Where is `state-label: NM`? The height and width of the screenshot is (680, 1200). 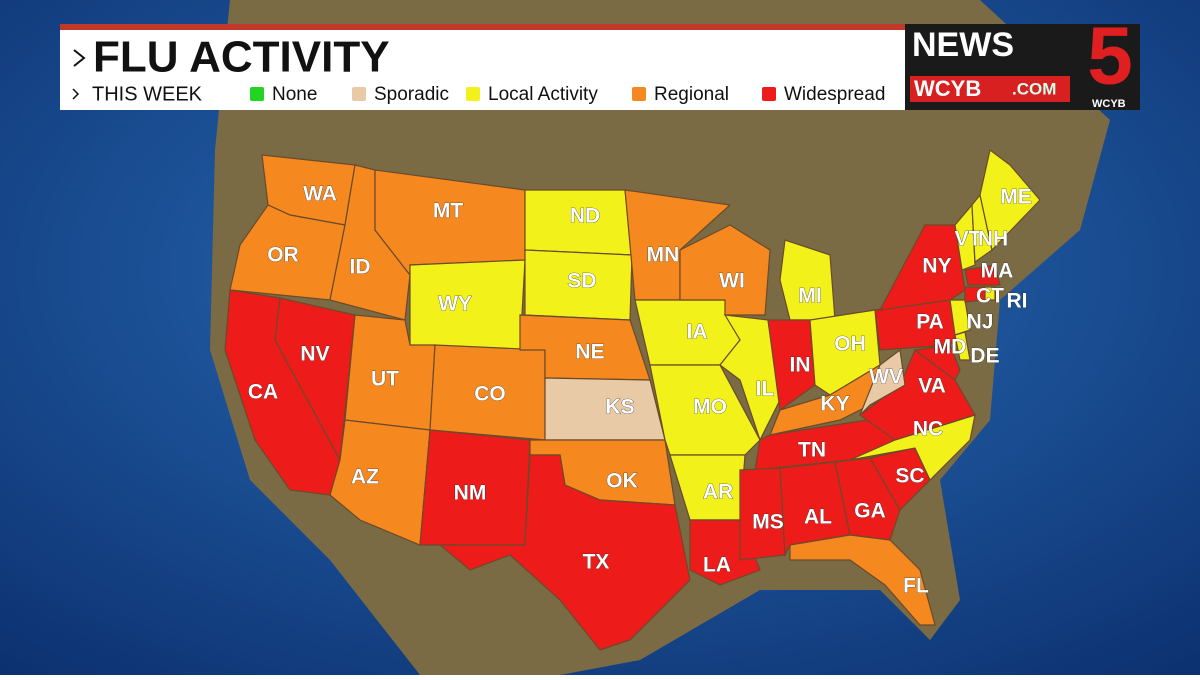 state-label: NM is located at coordinates (470, 493).